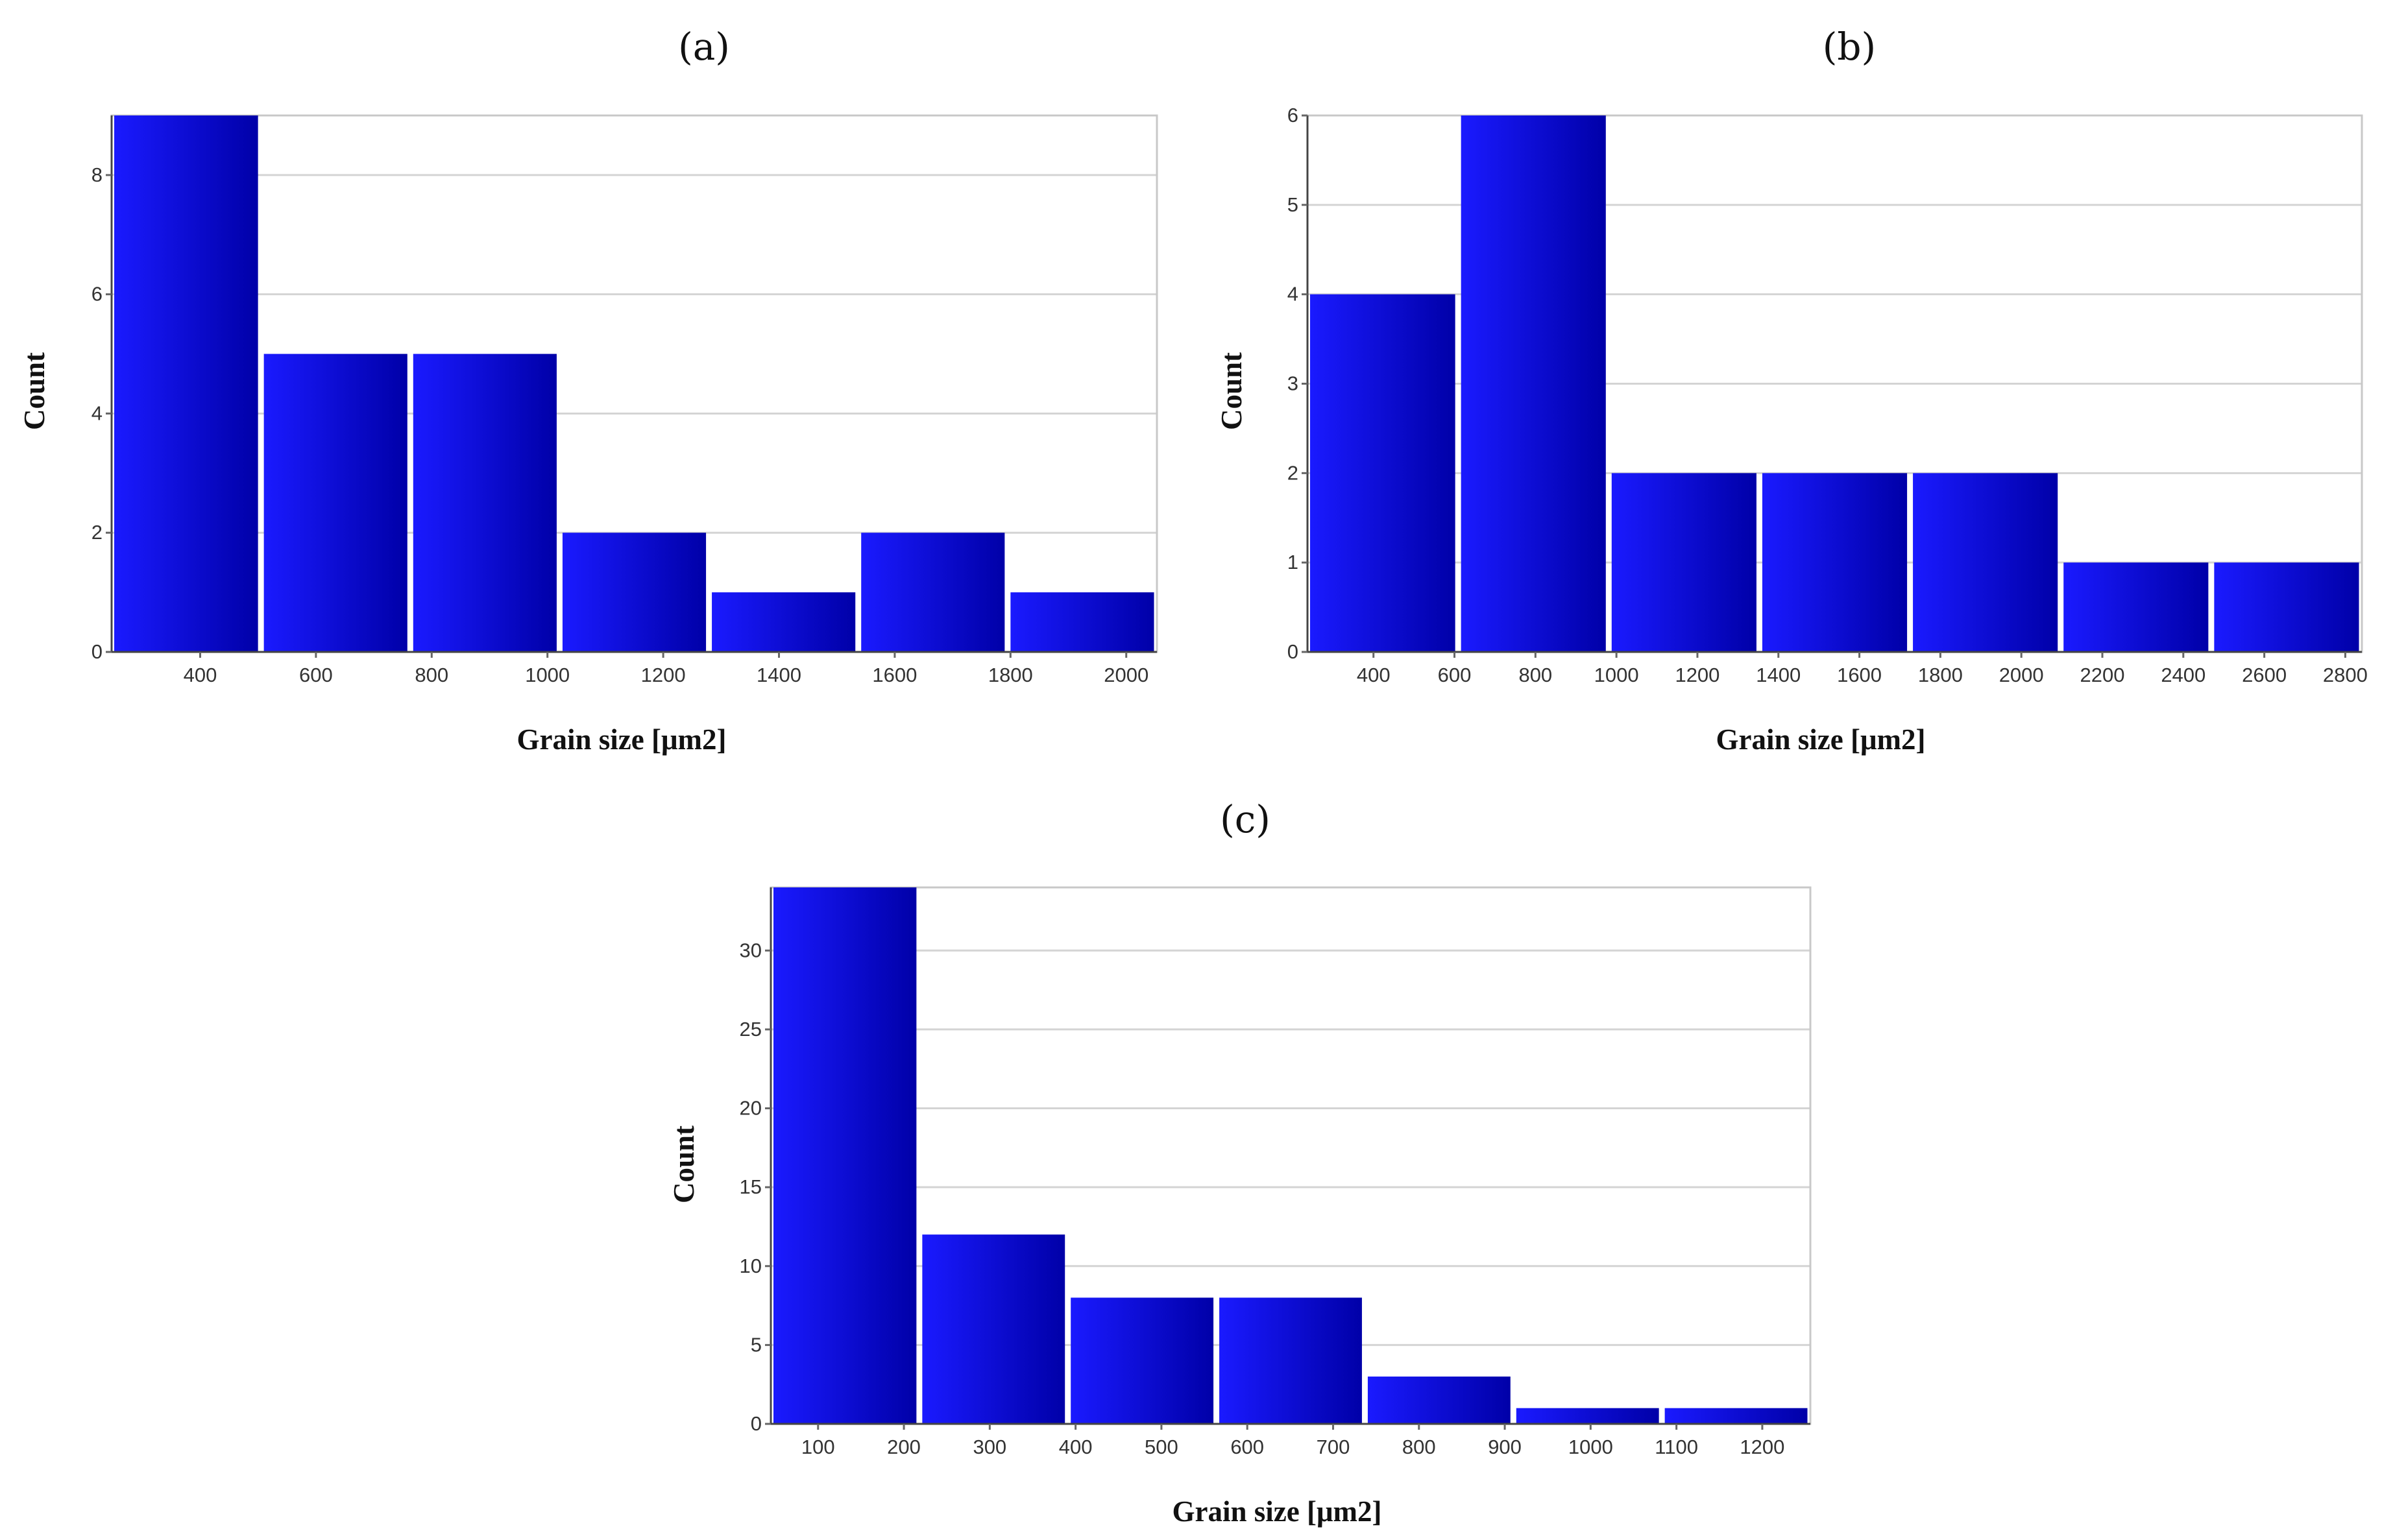 The height and width of the screenshot is (1540, 2382). I want to click on y-tick-label-4: 8, so click(97, 174).